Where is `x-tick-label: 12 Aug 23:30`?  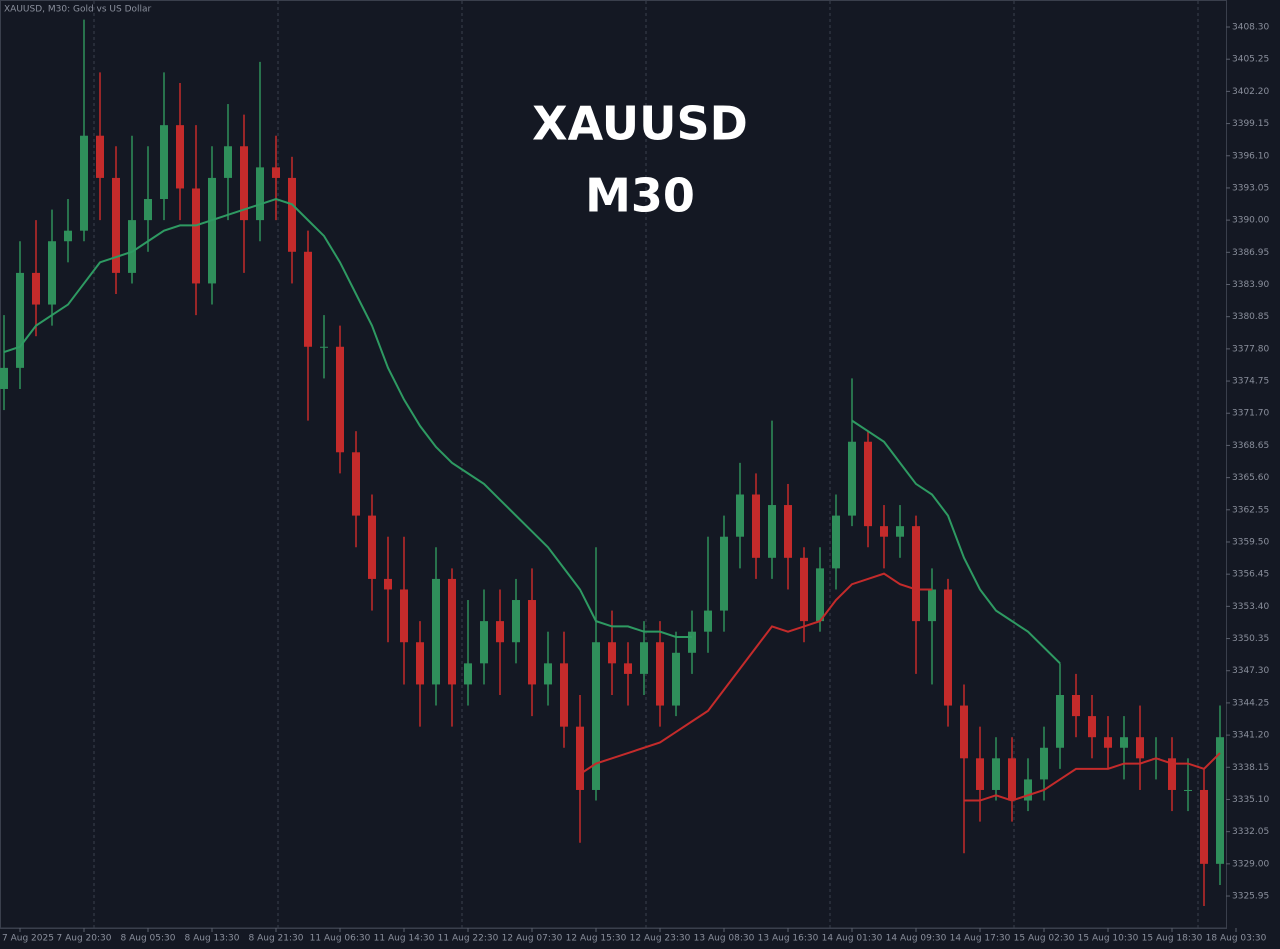 x-tick-label: 12 Aug 23:30 is located at coordinates (660, 939).